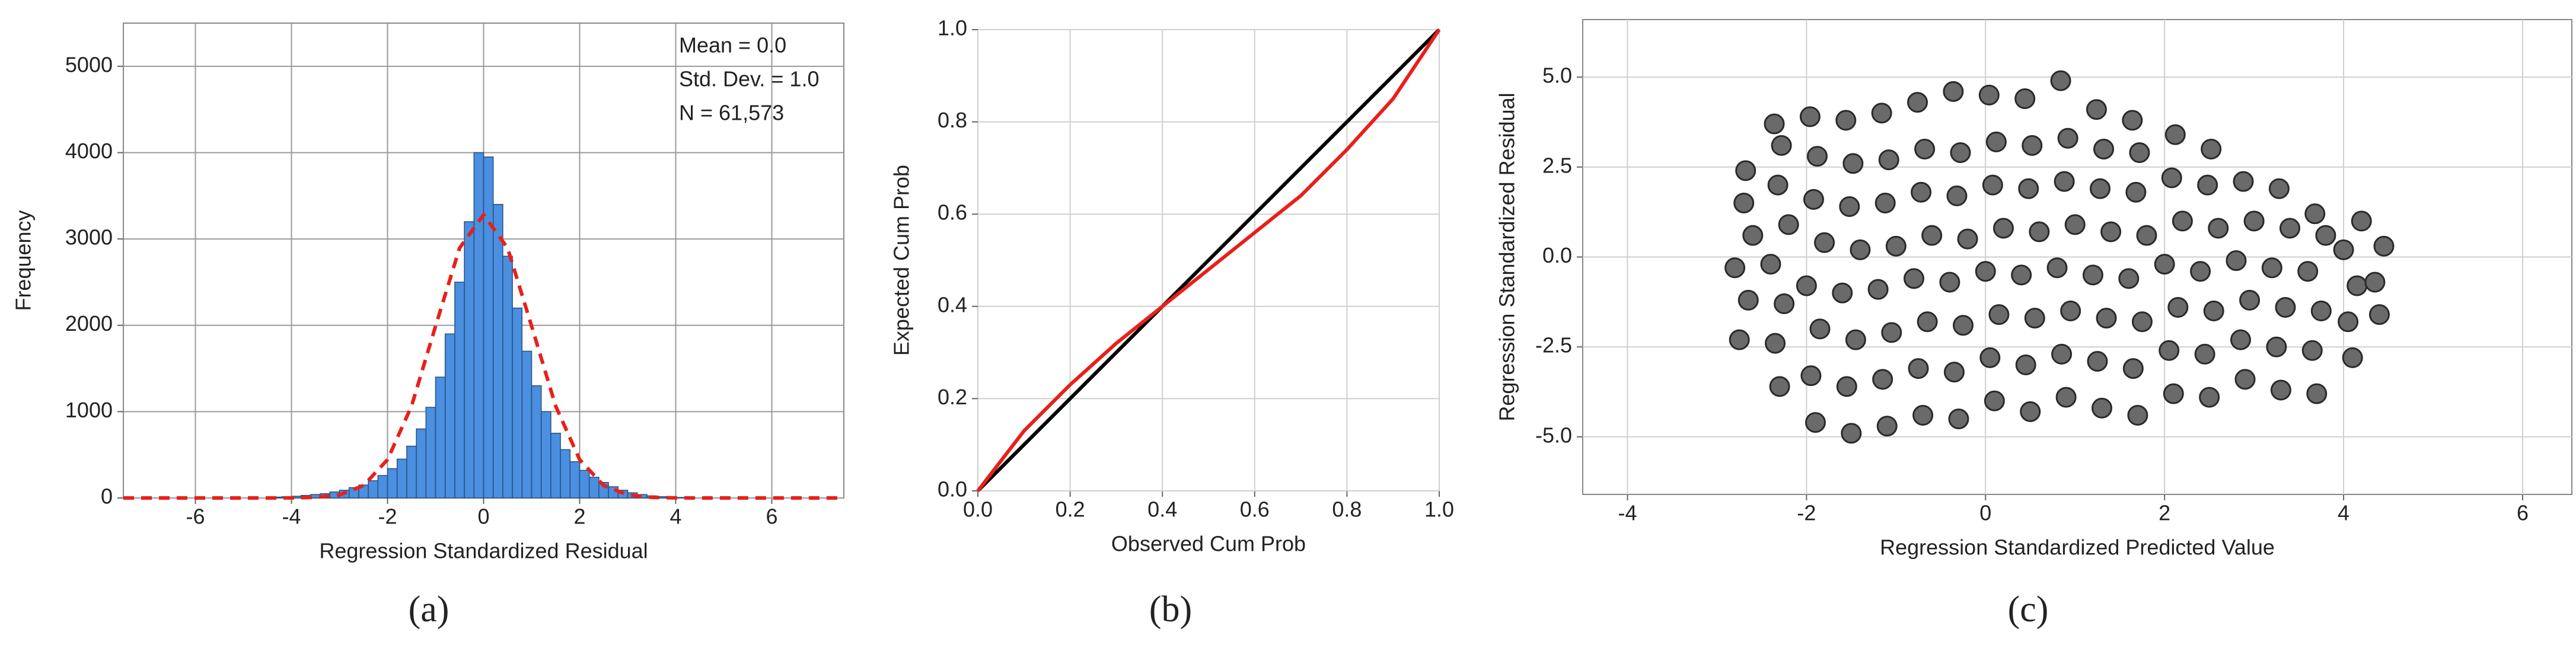 The height and width of the screenshot is (645, 2576). I want to click on y-tick-label: 0.4, so click(953, 304).